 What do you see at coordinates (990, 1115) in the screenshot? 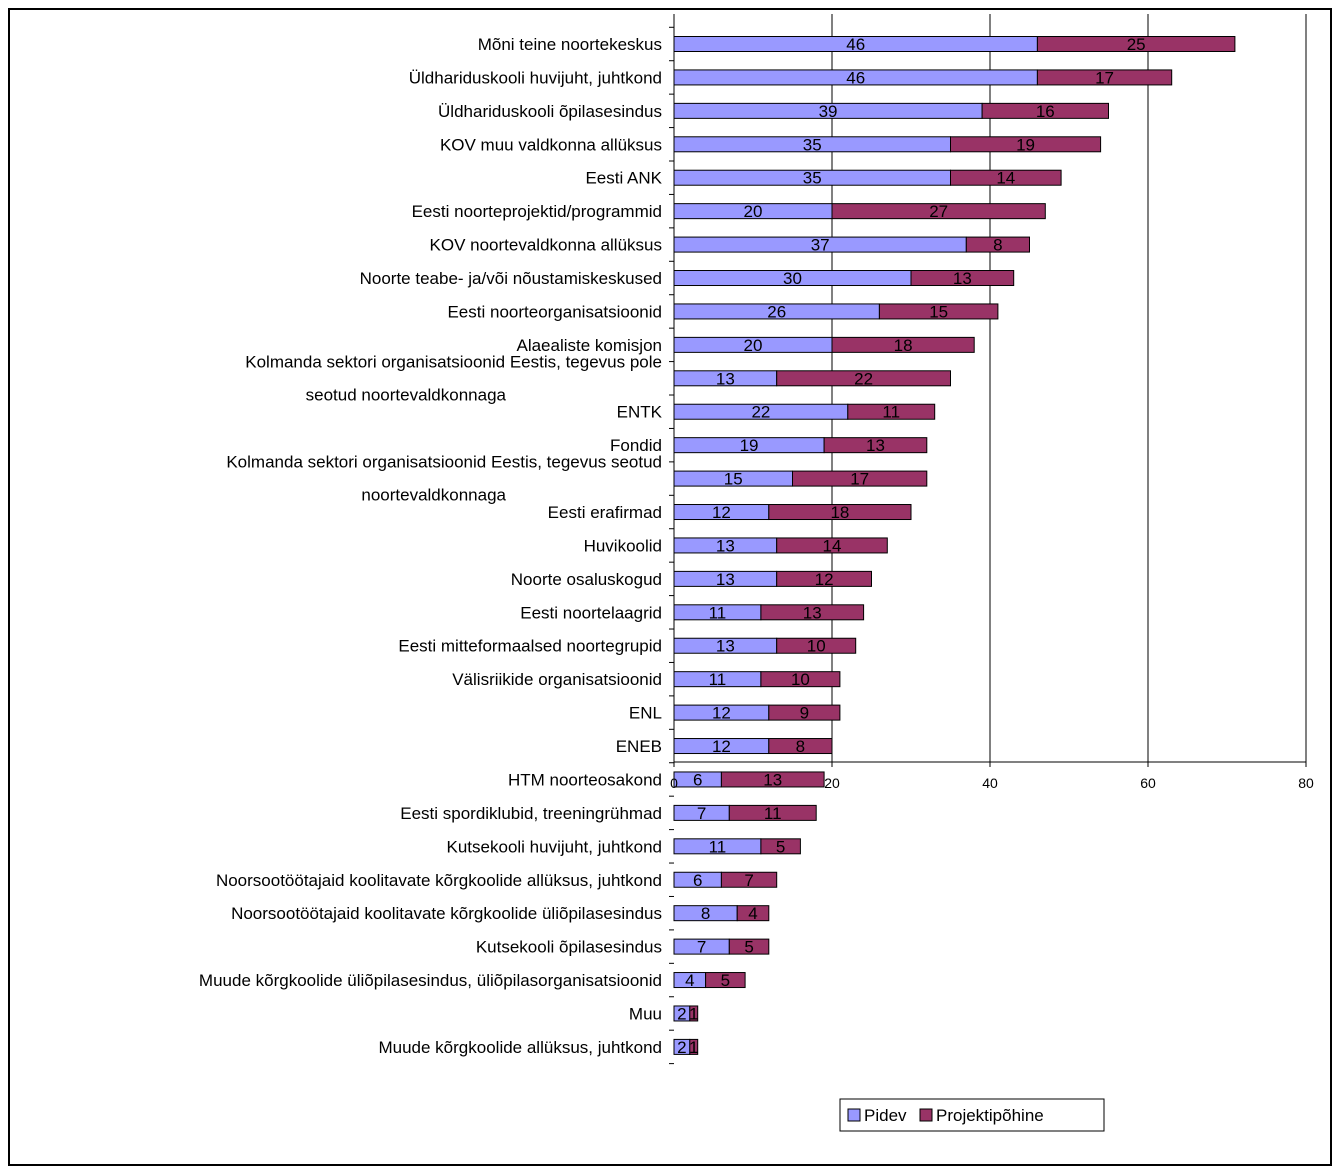
I see `legend-label: Projektipõhine` at bounding box center [990, 1115].